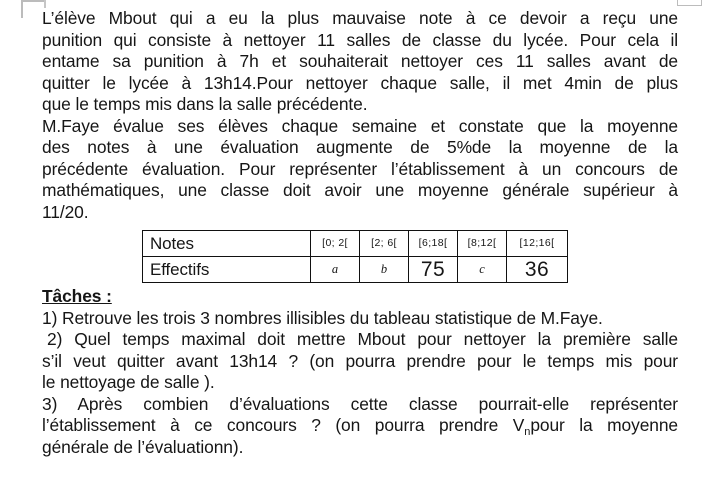  Describe the element at coordinates (604, 425) in the screenshot. I see `task3-line2-suffix: pour la moyenne` at that location.